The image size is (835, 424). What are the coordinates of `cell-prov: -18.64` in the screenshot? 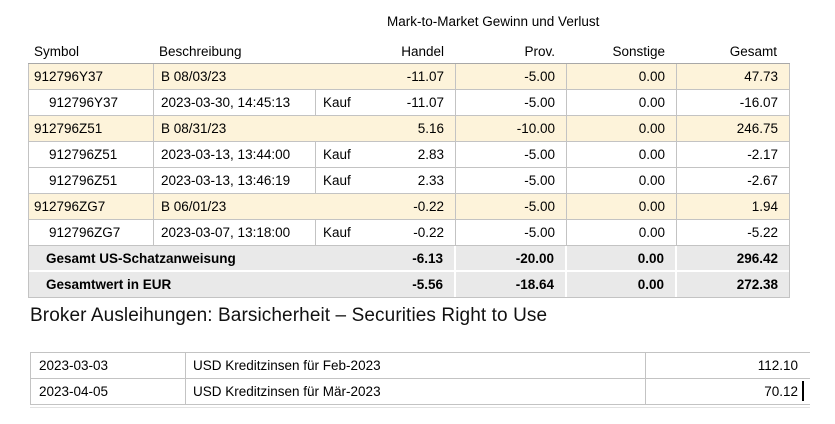 It's located at (511, 284).